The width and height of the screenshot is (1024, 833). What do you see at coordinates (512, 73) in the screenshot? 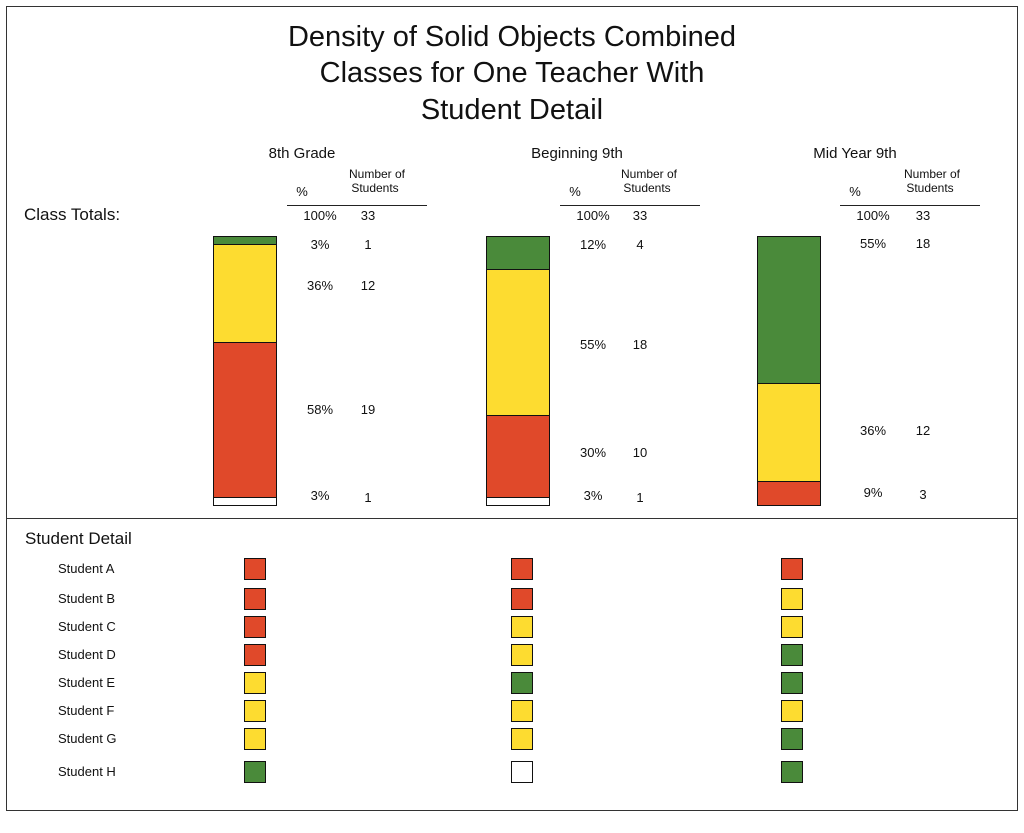
I see `chart-title-line-2: Classes for One Teacher With` at bounding box center [512, 73].